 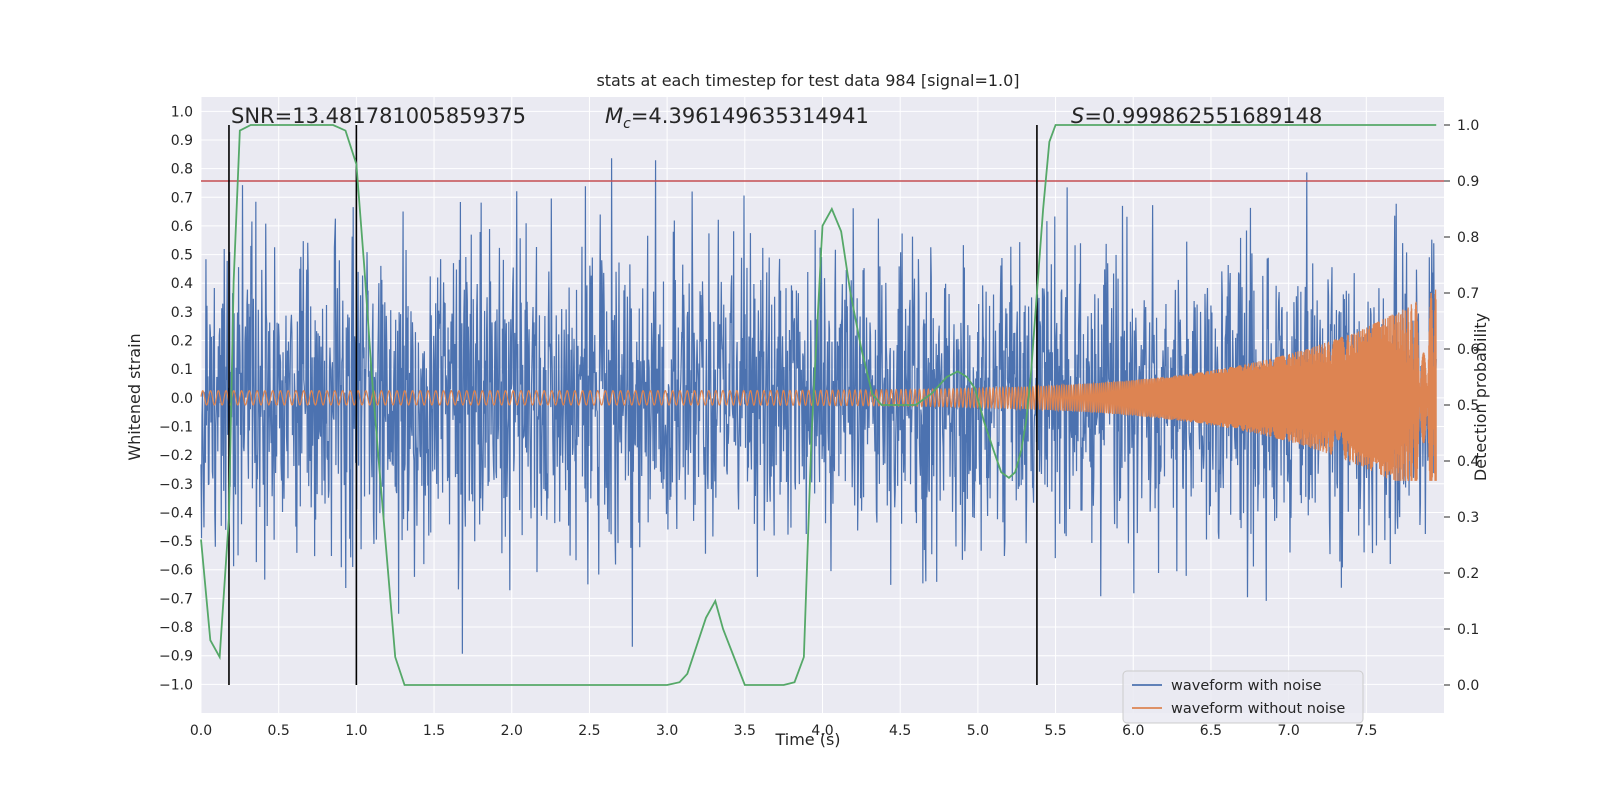 What do you see at coordinates (667, 731) in the screenshot?
I see `x-tick-label: 3.0` at bounding box center [667, 731].